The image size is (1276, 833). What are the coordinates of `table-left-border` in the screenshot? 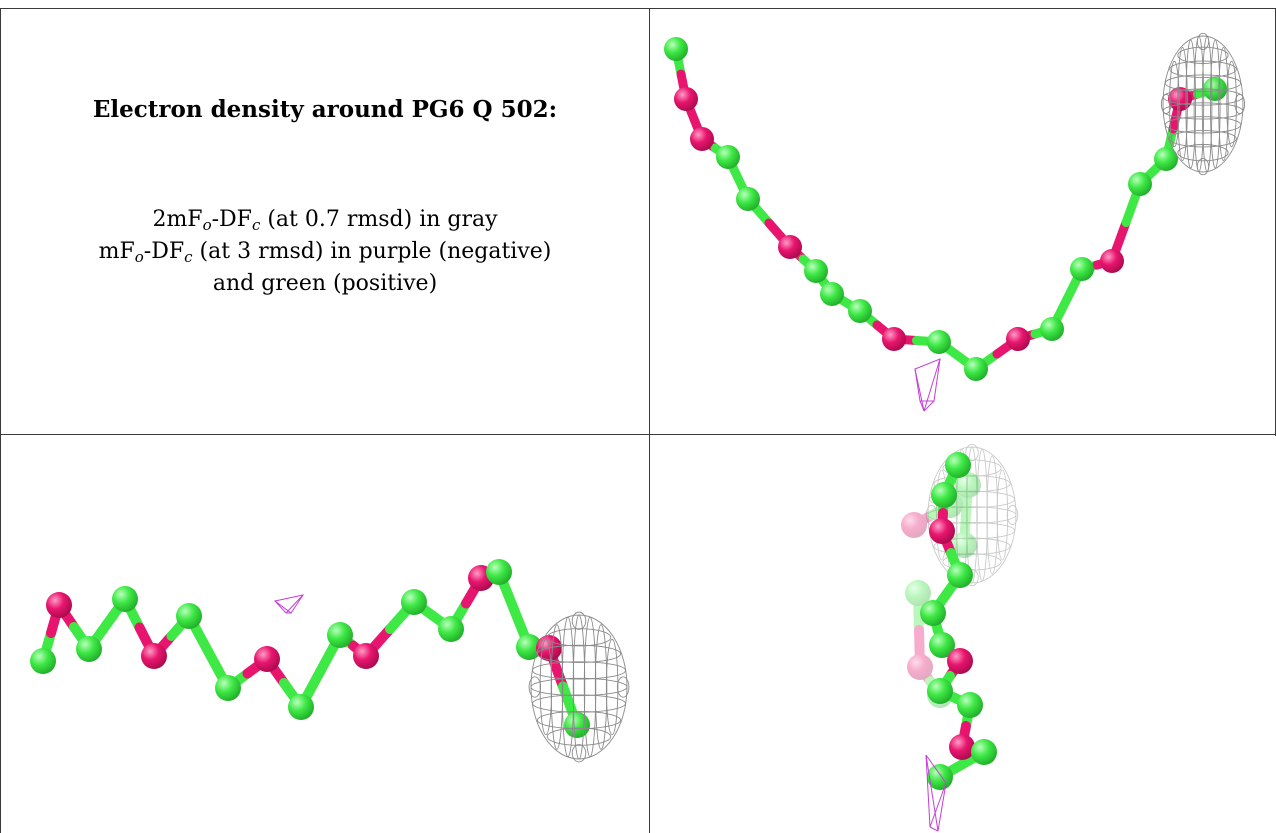 It's located at (0, 420).